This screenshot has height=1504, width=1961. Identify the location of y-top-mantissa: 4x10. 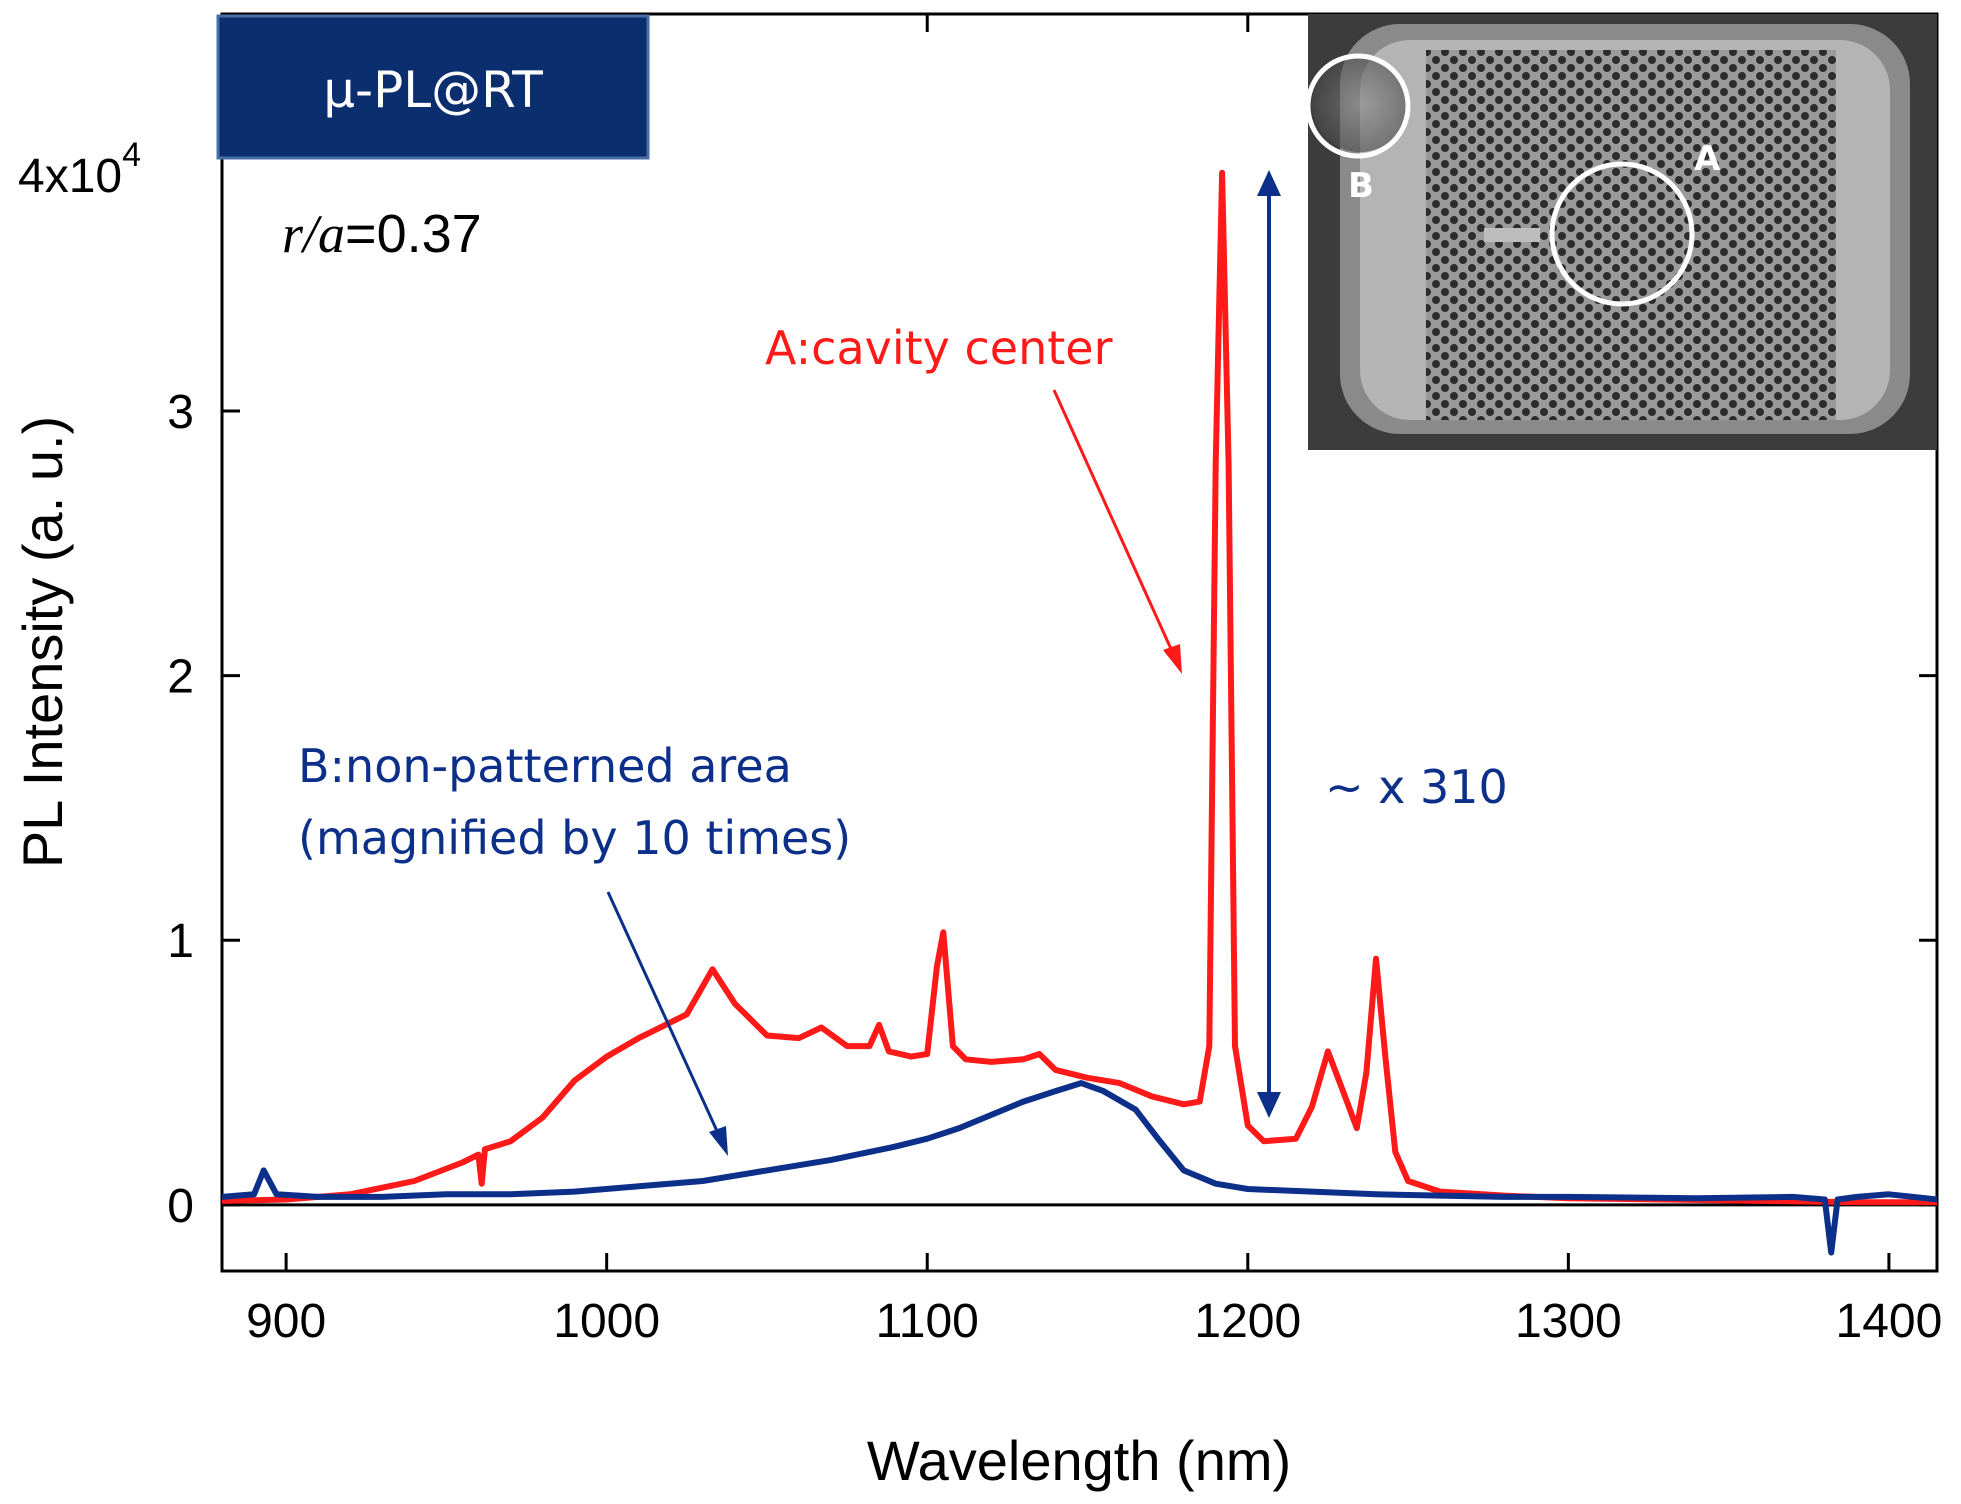
(70, 176).